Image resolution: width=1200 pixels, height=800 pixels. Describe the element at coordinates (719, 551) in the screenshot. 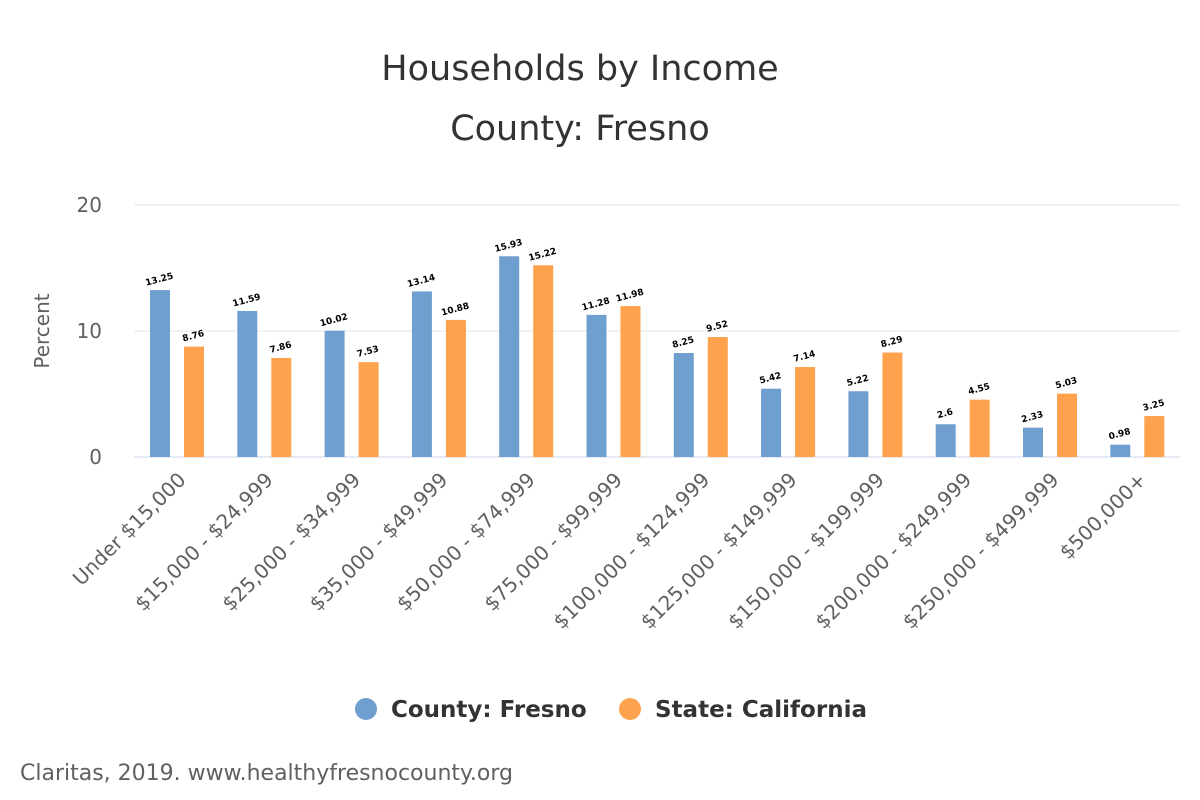

I see `x-tick-label: $125,000 - $149,999` at that location.